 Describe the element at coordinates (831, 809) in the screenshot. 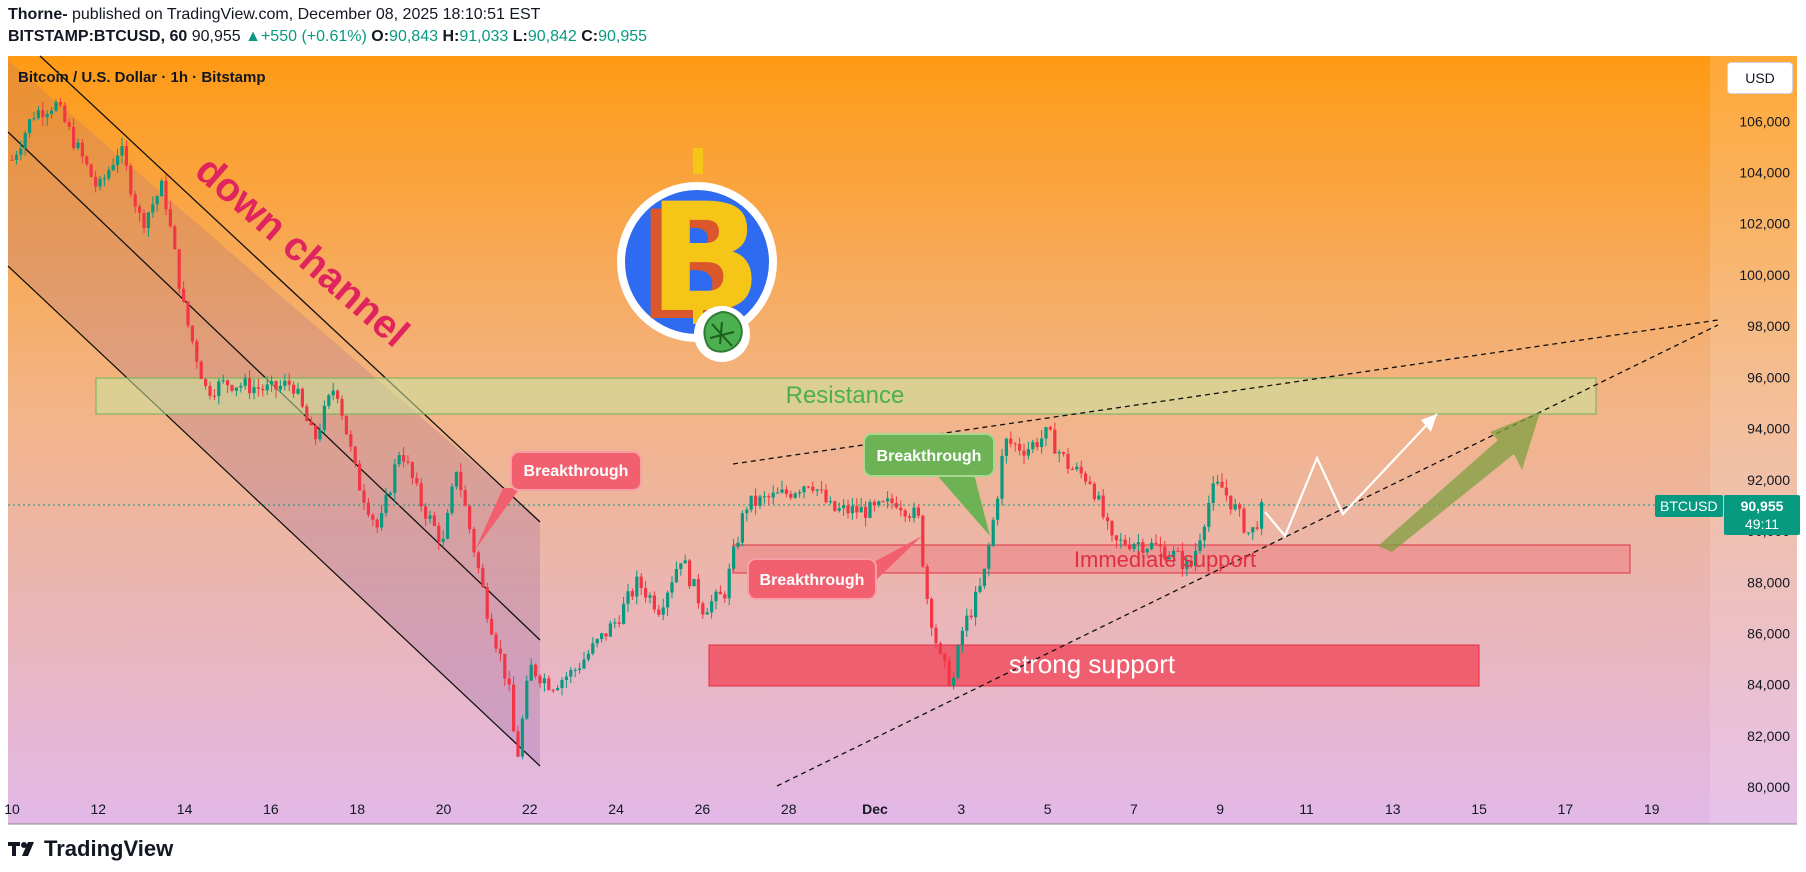

I see `time-axis: 10 12 14 16 18 20 22 24 26 28 Dec 3 5 7 9 11 13 15 17 19` at that location.